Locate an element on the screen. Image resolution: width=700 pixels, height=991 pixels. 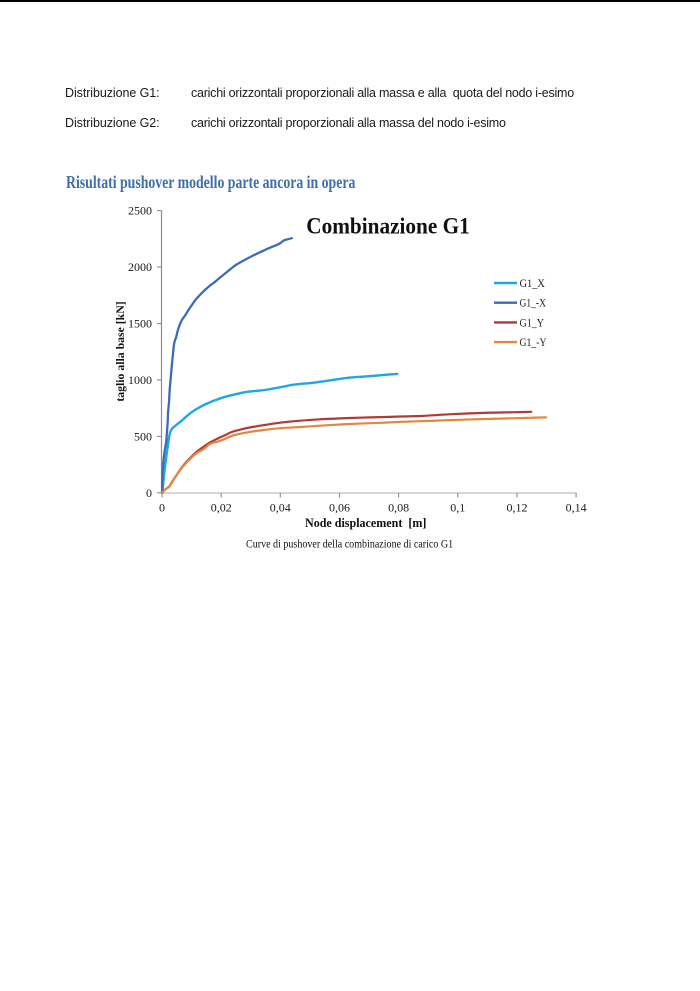
svg-text: 0,02 is located at coordinates (221, 508).